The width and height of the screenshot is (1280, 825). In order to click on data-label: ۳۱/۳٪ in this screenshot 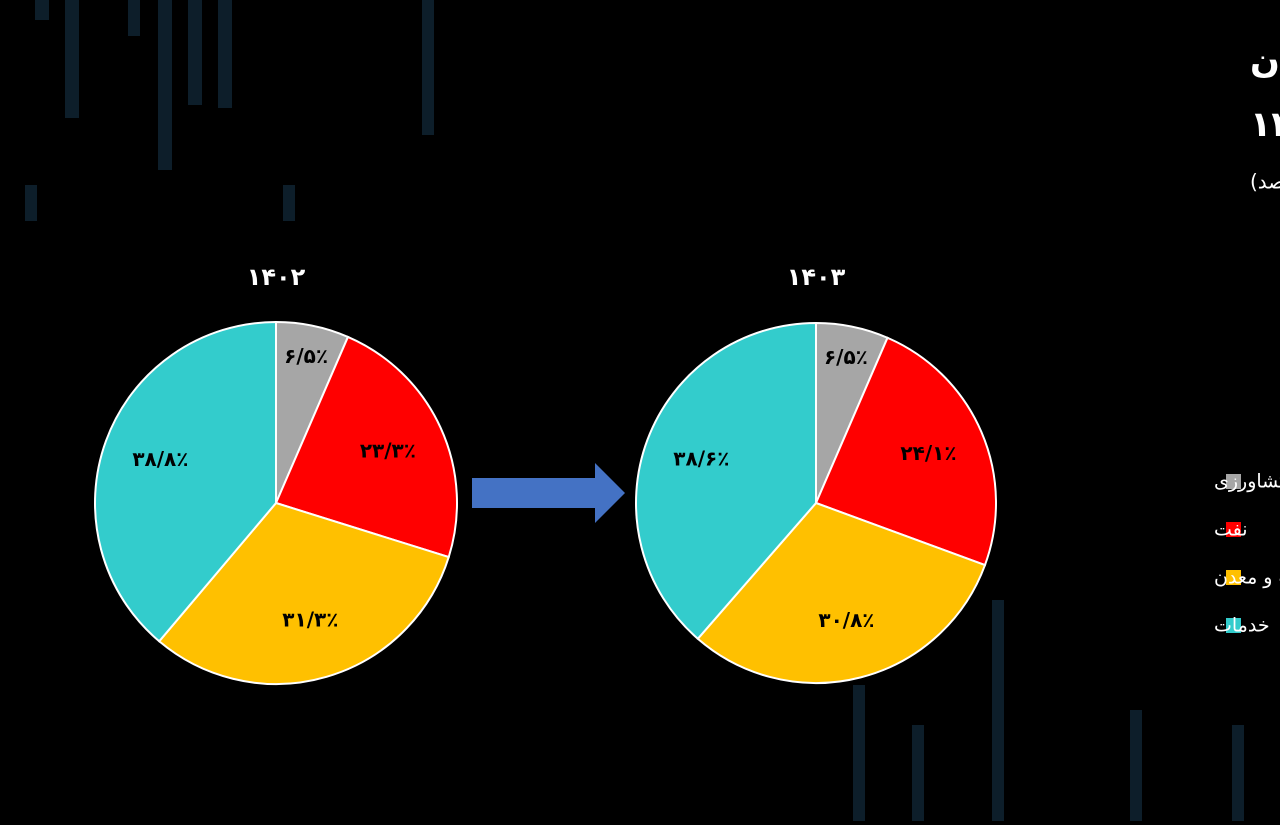, I will do `click(310, 620)`.